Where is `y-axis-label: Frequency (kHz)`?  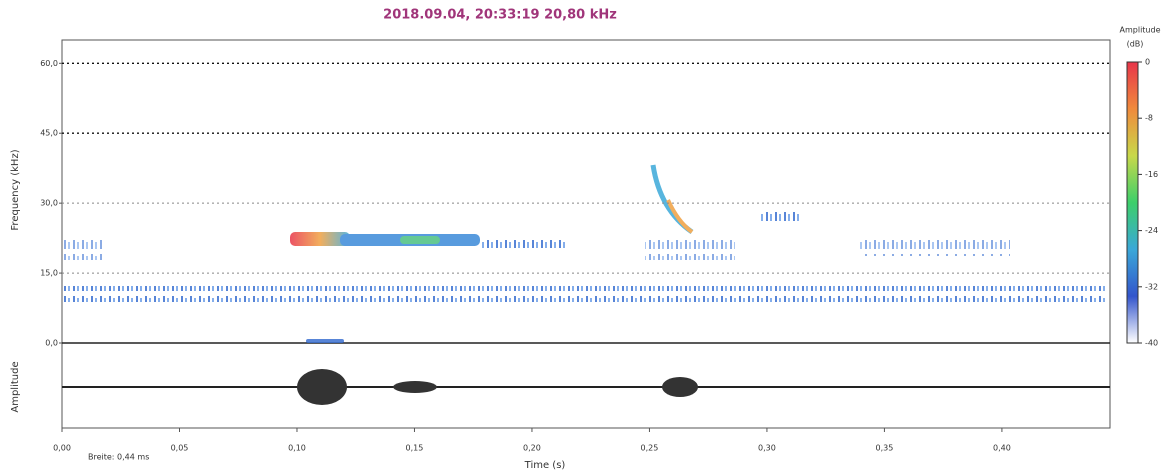 y-axis-label: Frequency (kHz) is located at coordinates (15, 189).